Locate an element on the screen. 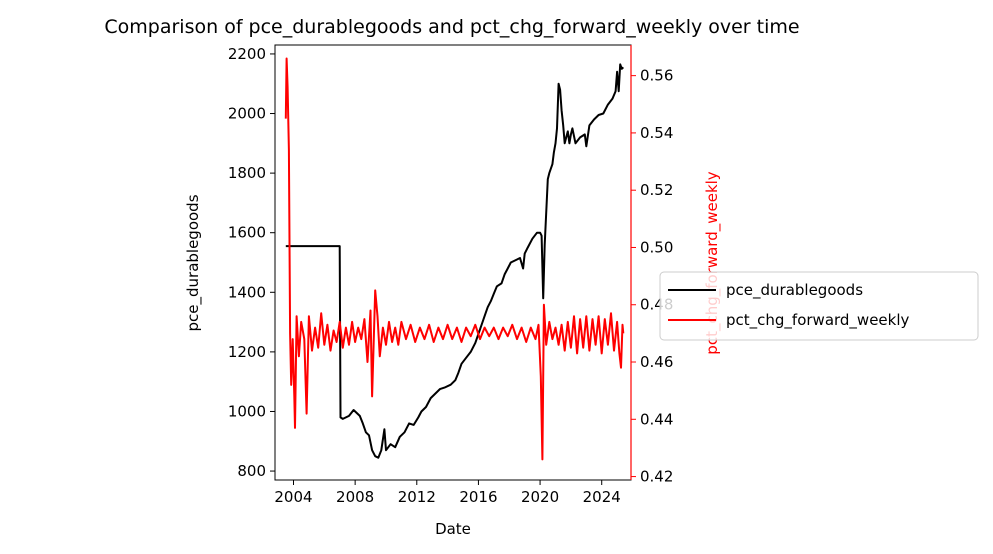 The width and height of the screenshot is (993, 554). legend-label-pct-chg-forward-weekly: pct_chg_forward_weekly is located at coordinates (818, 320).